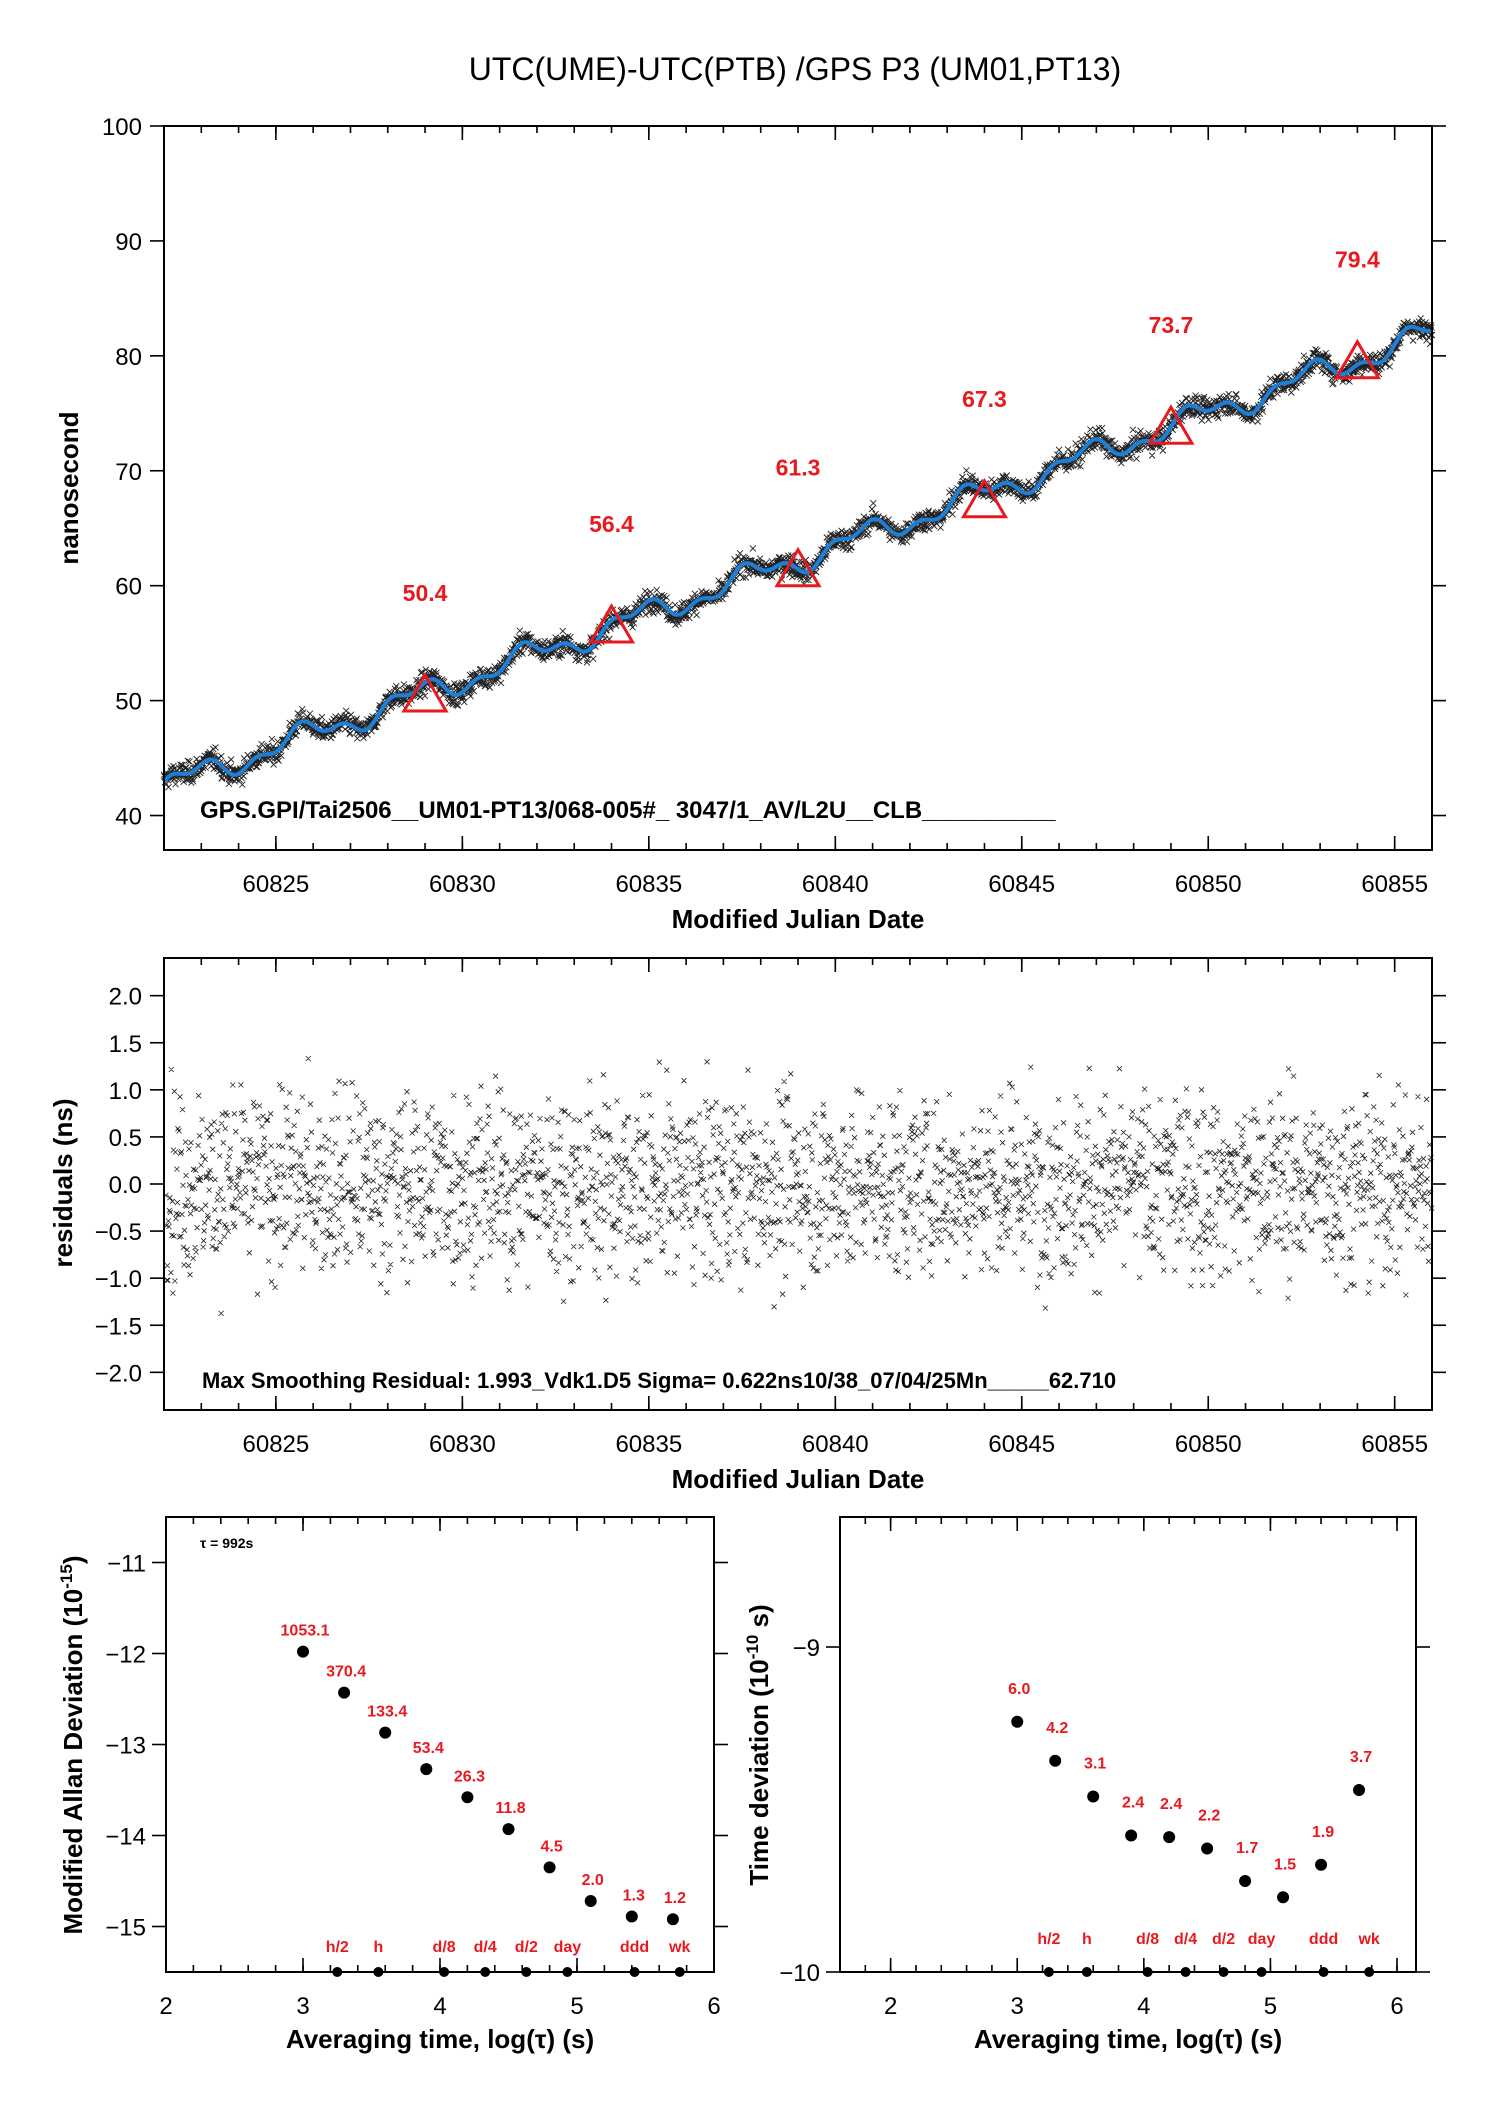  I want to click on y-tick-label: 60, so click(128, 587).